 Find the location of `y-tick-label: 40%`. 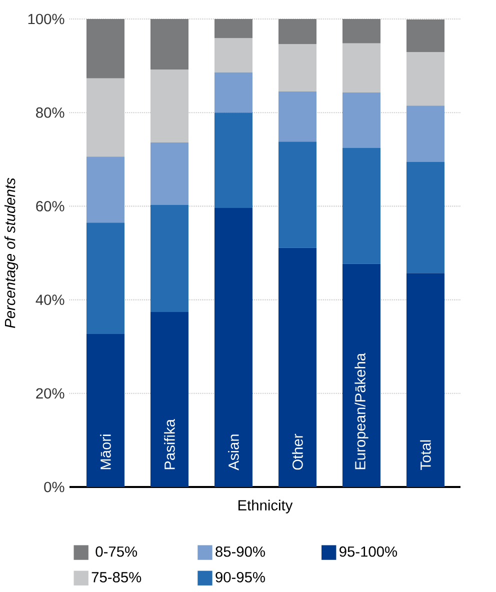

y-tick-label: 40% is located at coordinates (50, 299).